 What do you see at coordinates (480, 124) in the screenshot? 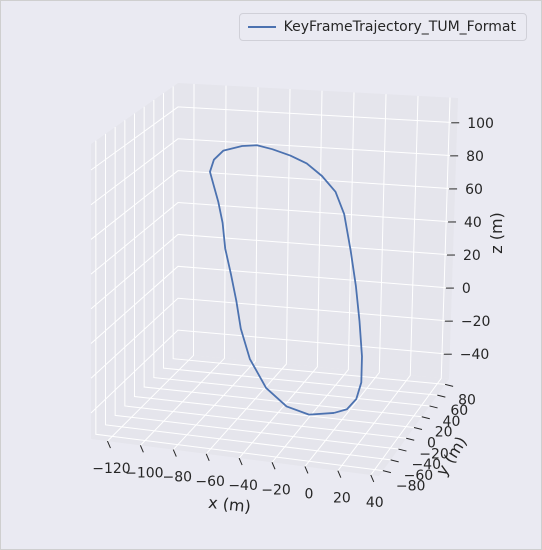
I see `z-tick-label: 100` at bounding box center [480, 124].